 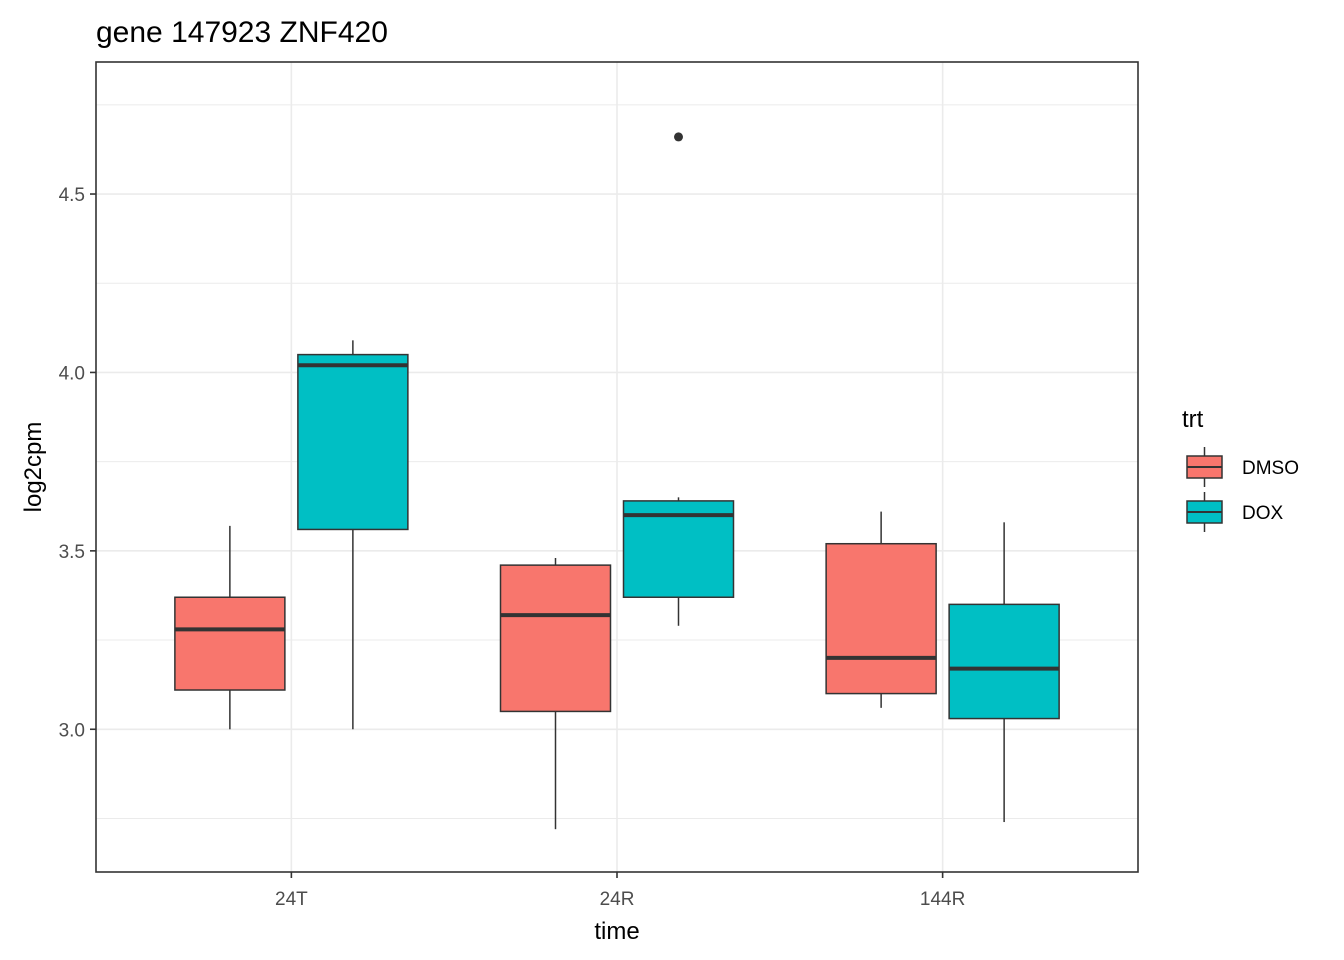 What do you see at coordinates (353, 535) in the screenshot?
I see `box-dox-24t` at bounding box center [353, 535].